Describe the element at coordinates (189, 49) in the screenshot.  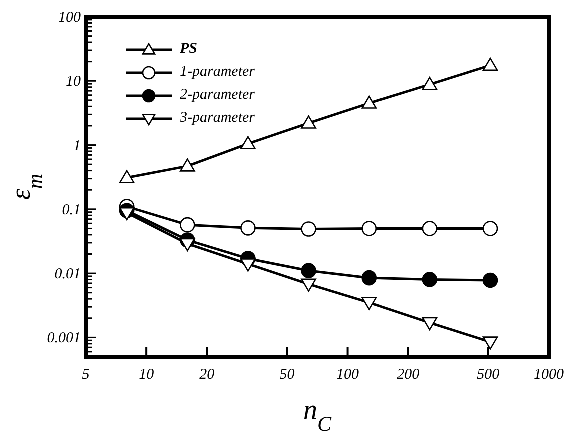
I see `legend-label: PS` at that location.